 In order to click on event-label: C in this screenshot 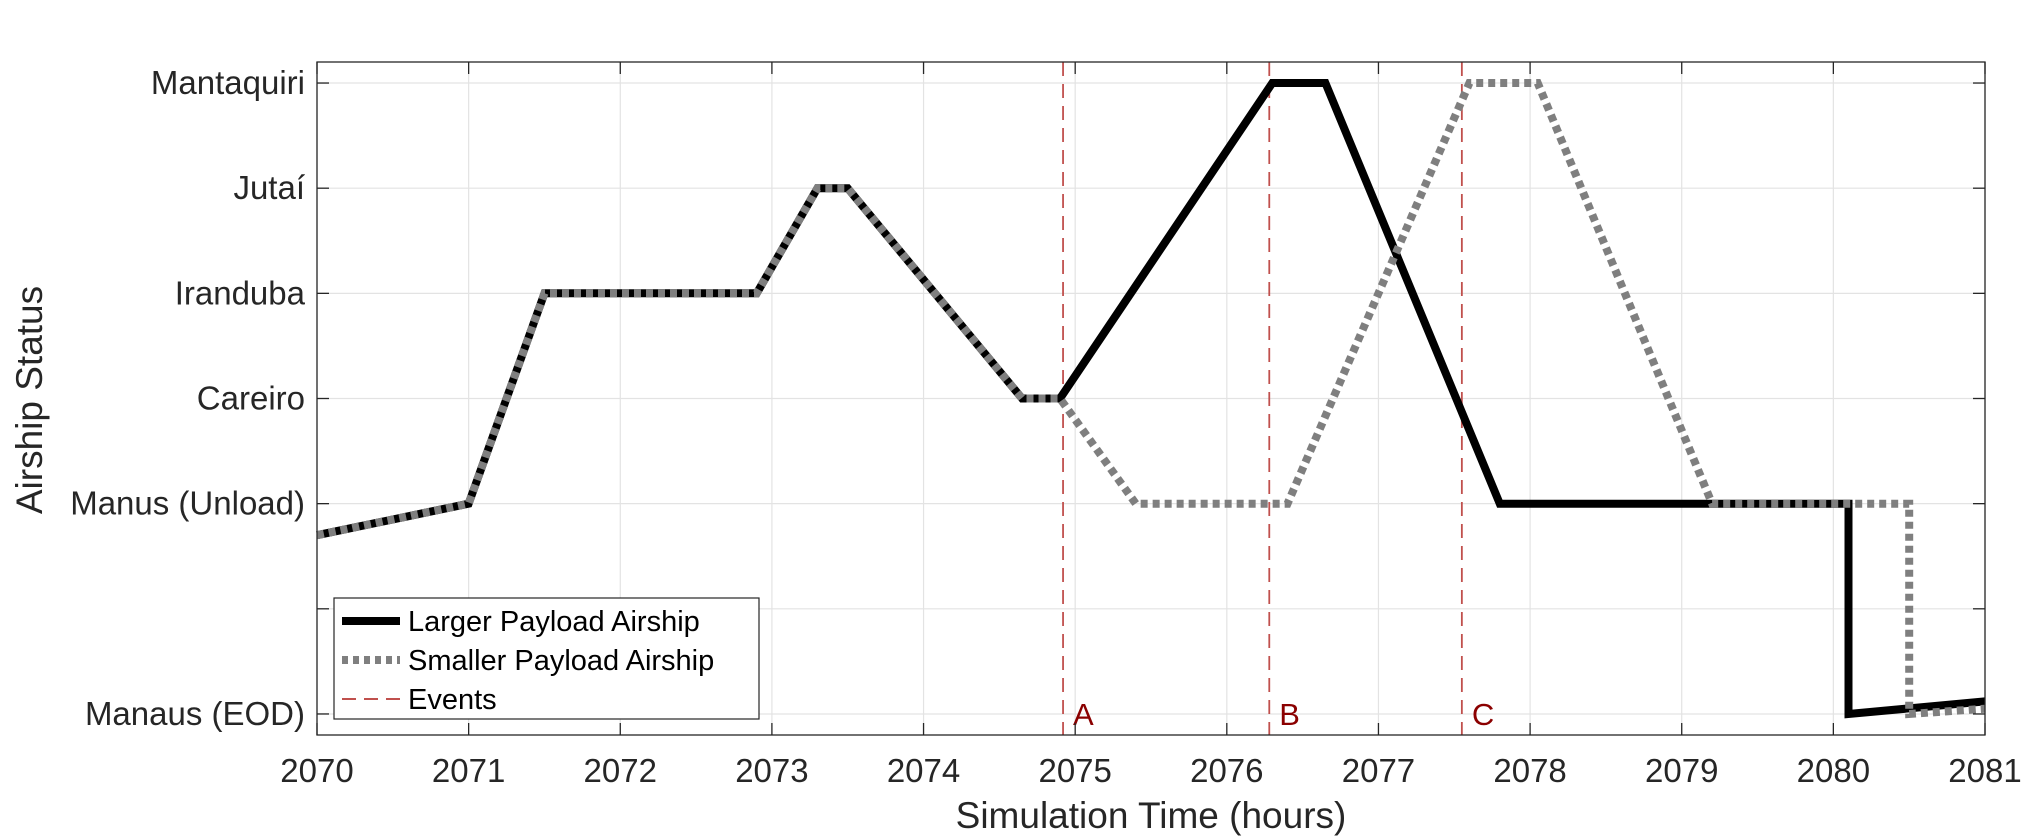, I will do `click(1483, 714)`.